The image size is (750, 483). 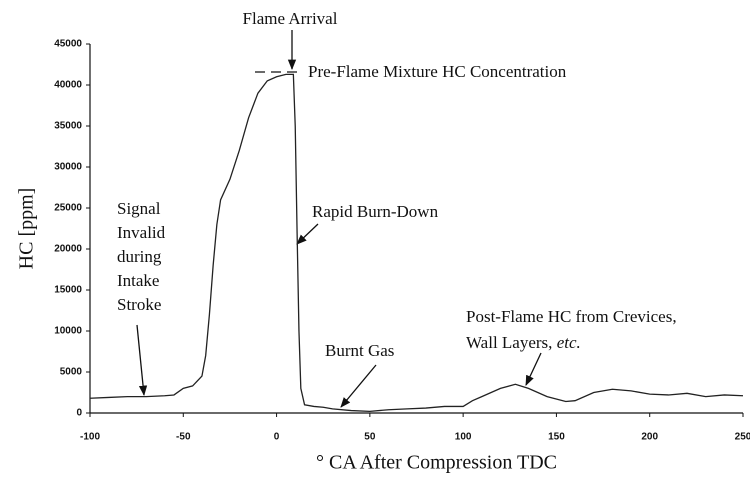 I want to click on x-axis-label: ° CA After Compression TDC, so click(x=436, y=463).